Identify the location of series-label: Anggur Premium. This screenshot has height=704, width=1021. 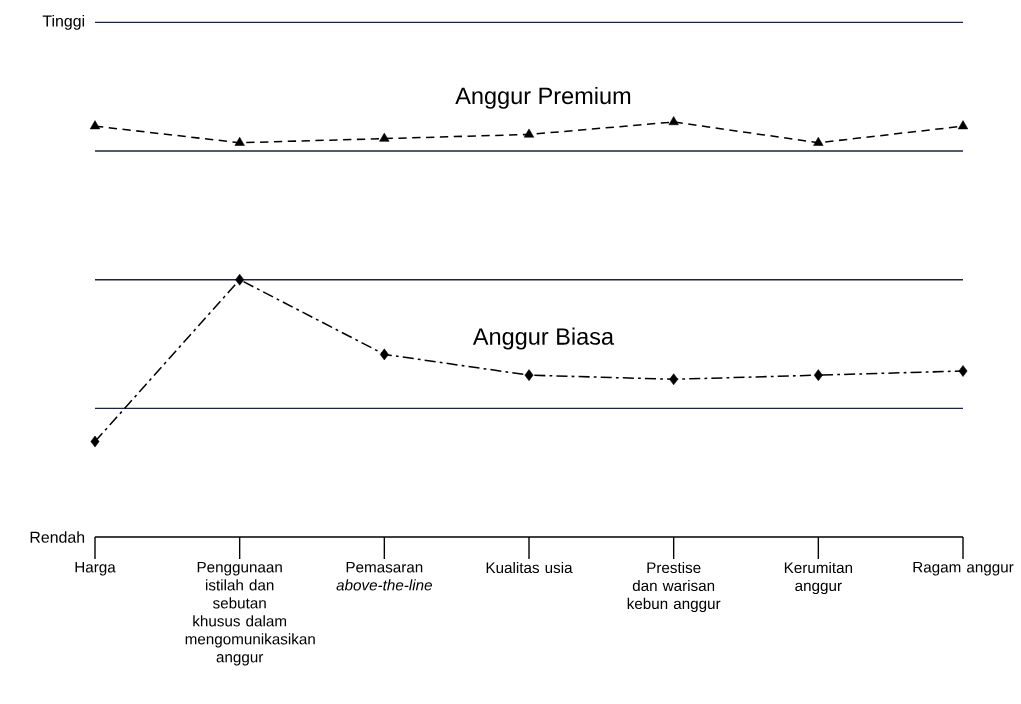
(543, 97).